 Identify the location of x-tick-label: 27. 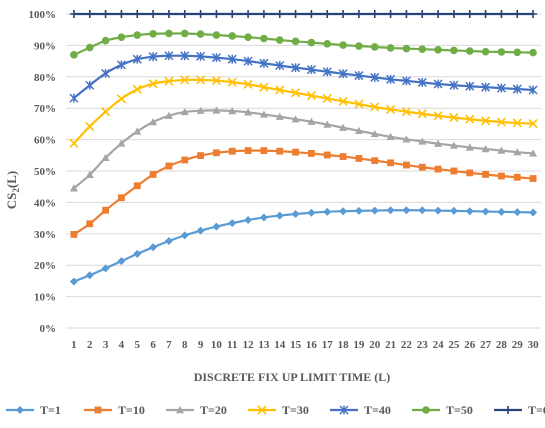
(486, 345).